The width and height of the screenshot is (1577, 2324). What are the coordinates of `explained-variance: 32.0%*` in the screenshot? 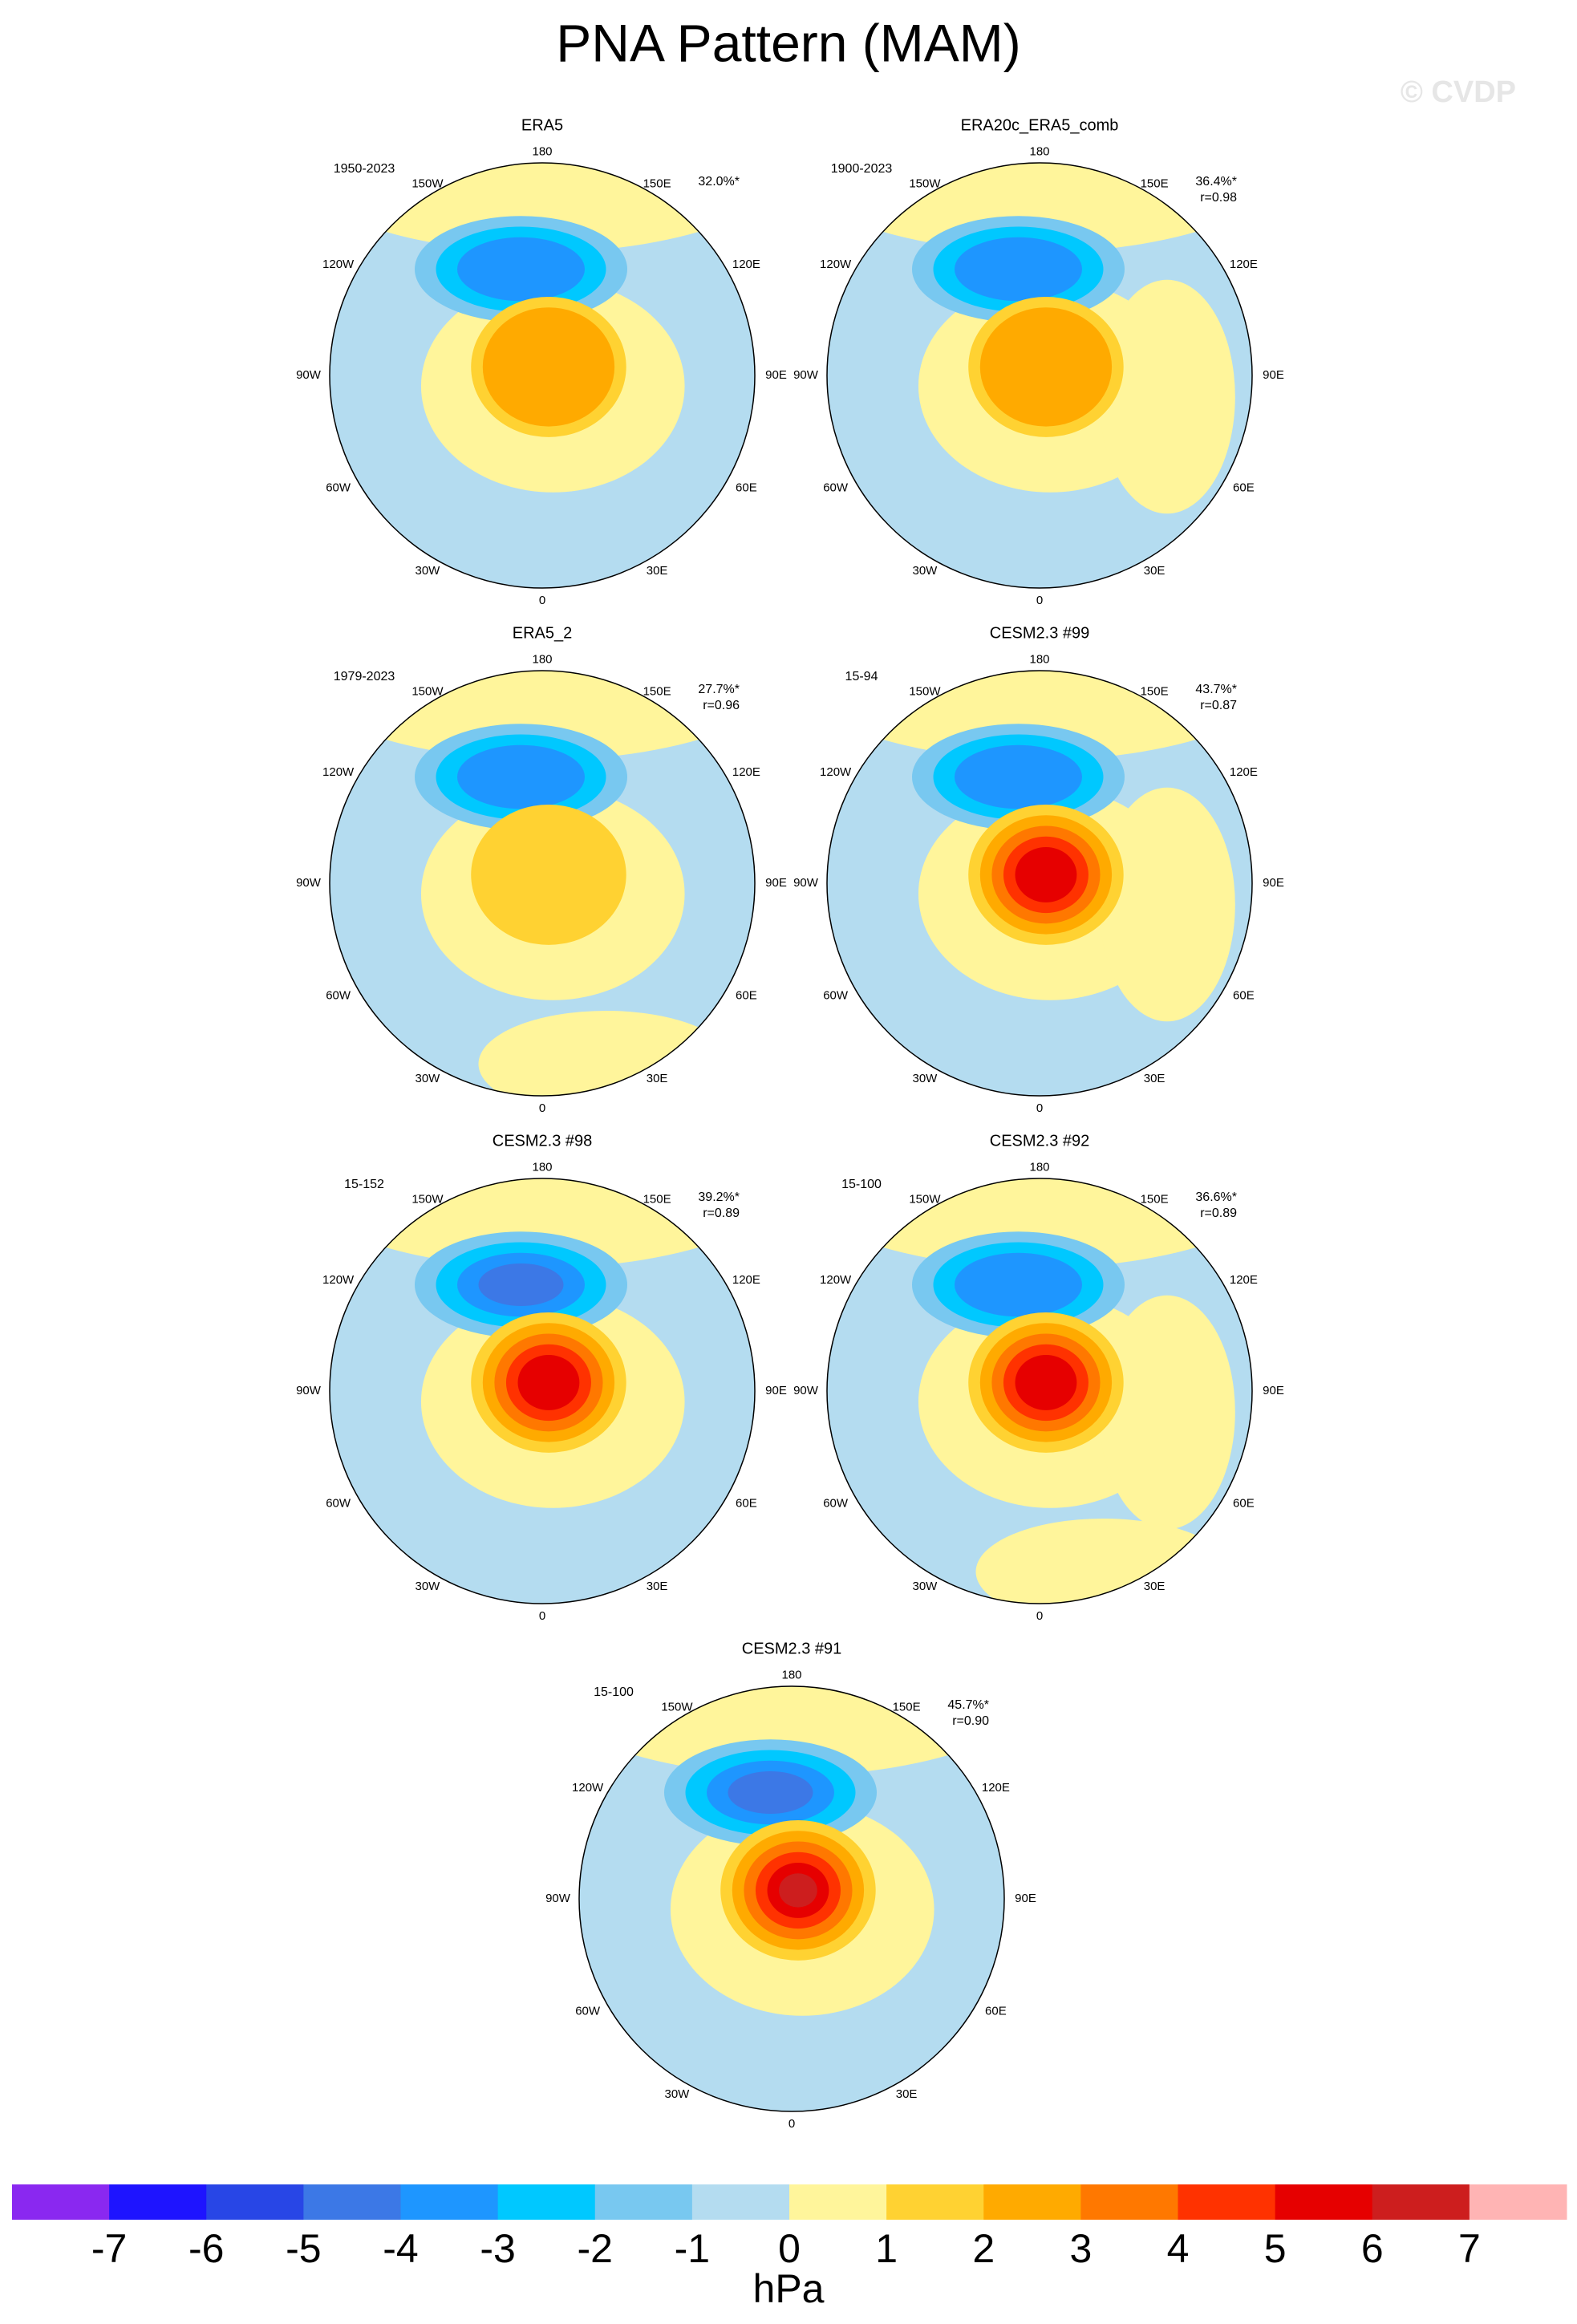 It's located at (719, 182).